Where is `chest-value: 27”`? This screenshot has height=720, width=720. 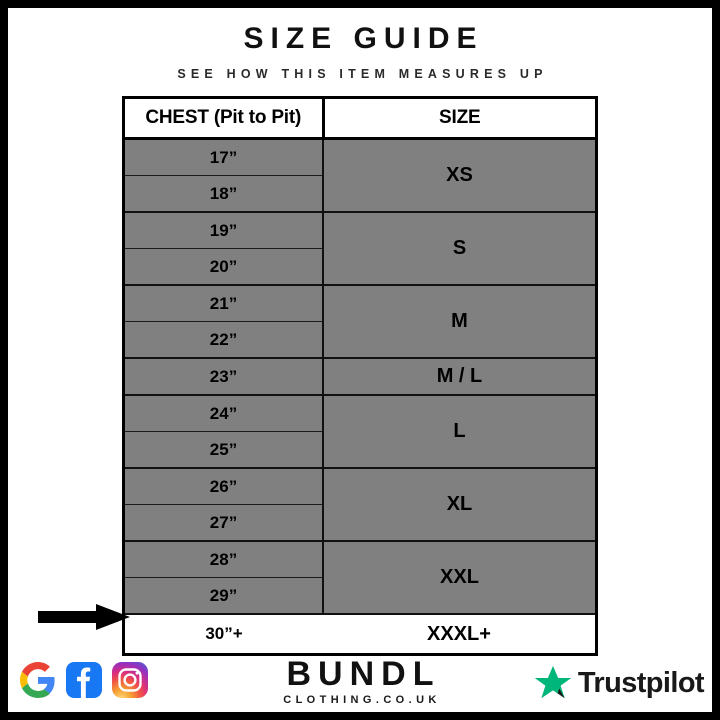 chest-value: 27” is located at coordinates (224, 523).